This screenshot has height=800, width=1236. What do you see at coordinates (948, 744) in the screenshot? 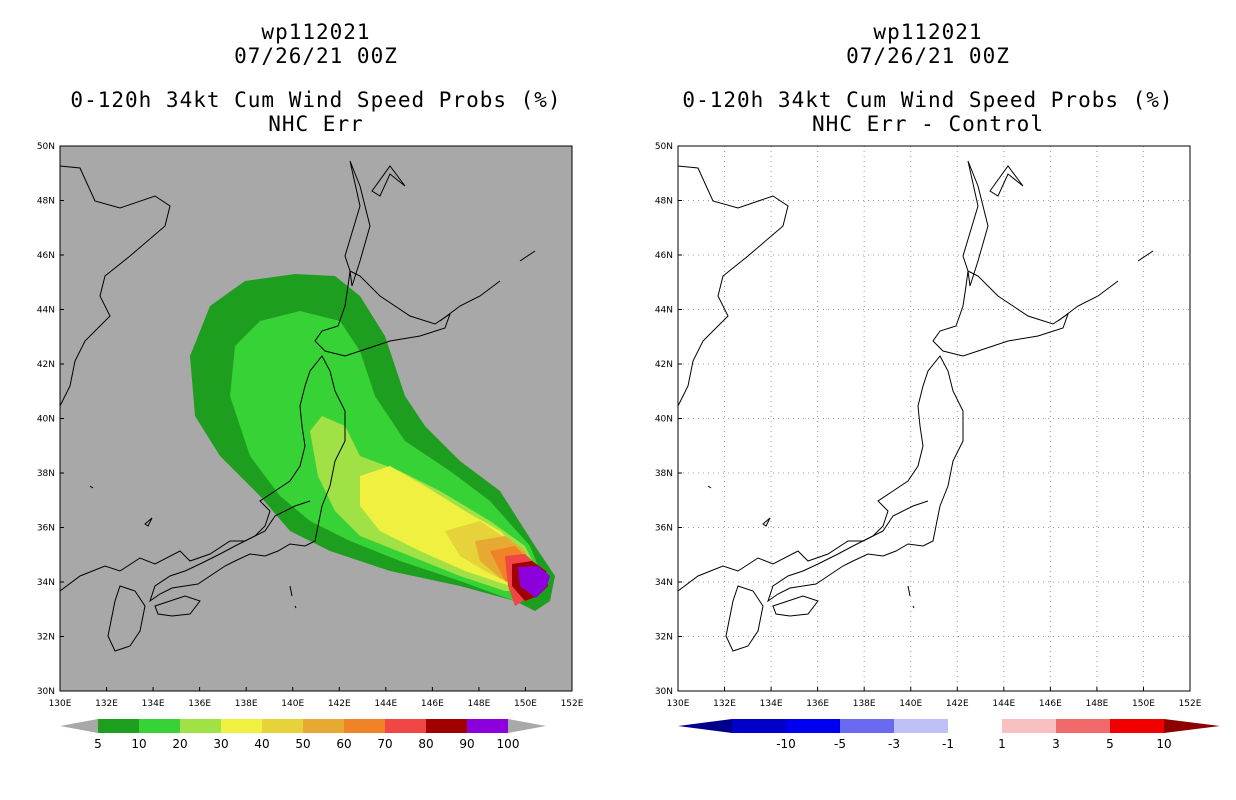
I see `colorbar-label: -1` at bounding box center [948, 744].